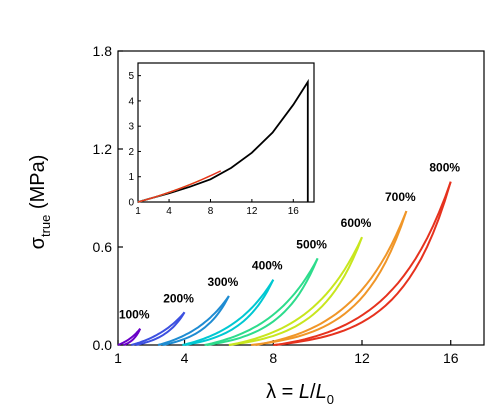 This screenshot has width=491, height=413. What do you see at coordinates (132, 337) in the screenshot?
I see `unloading-curve-100%` at bounding box center [132, 337].